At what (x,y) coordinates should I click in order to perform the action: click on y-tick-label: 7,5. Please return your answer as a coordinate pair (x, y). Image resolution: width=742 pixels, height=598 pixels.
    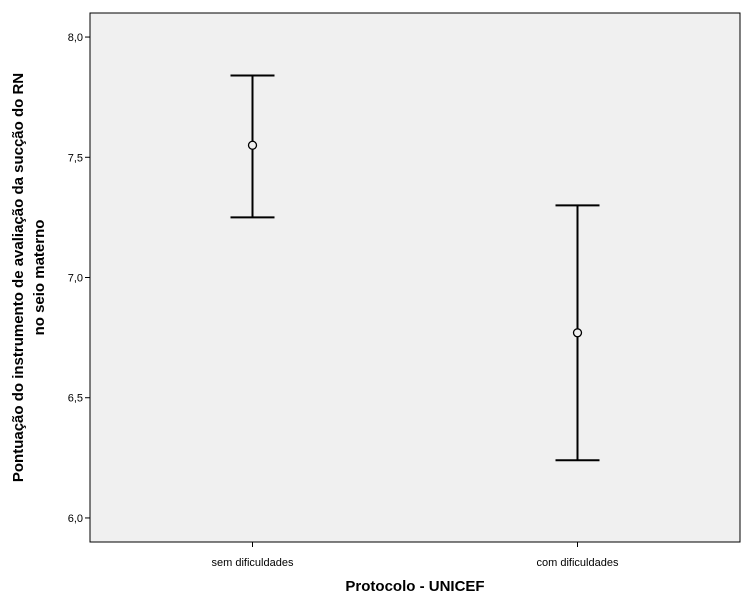
    Looking at the image, I should click on (75, 158).